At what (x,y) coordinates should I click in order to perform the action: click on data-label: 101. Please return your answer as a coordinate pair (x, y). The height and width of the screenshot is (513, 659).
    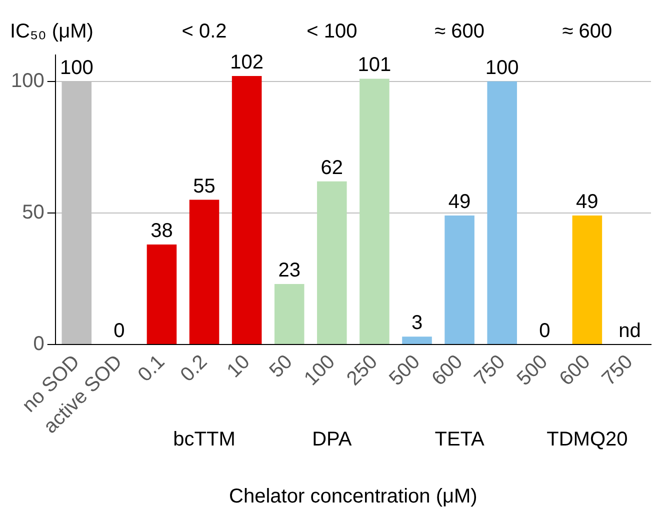
    Looking at the image, I should click on (375, 65).